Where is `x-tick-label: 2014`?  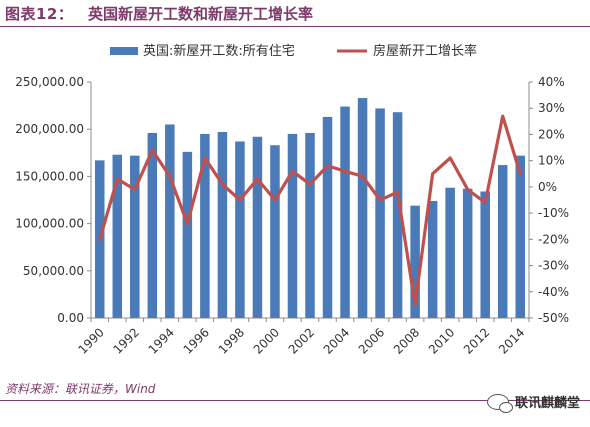 x-tick-label: 2014 is located at coordinates (511, 340).